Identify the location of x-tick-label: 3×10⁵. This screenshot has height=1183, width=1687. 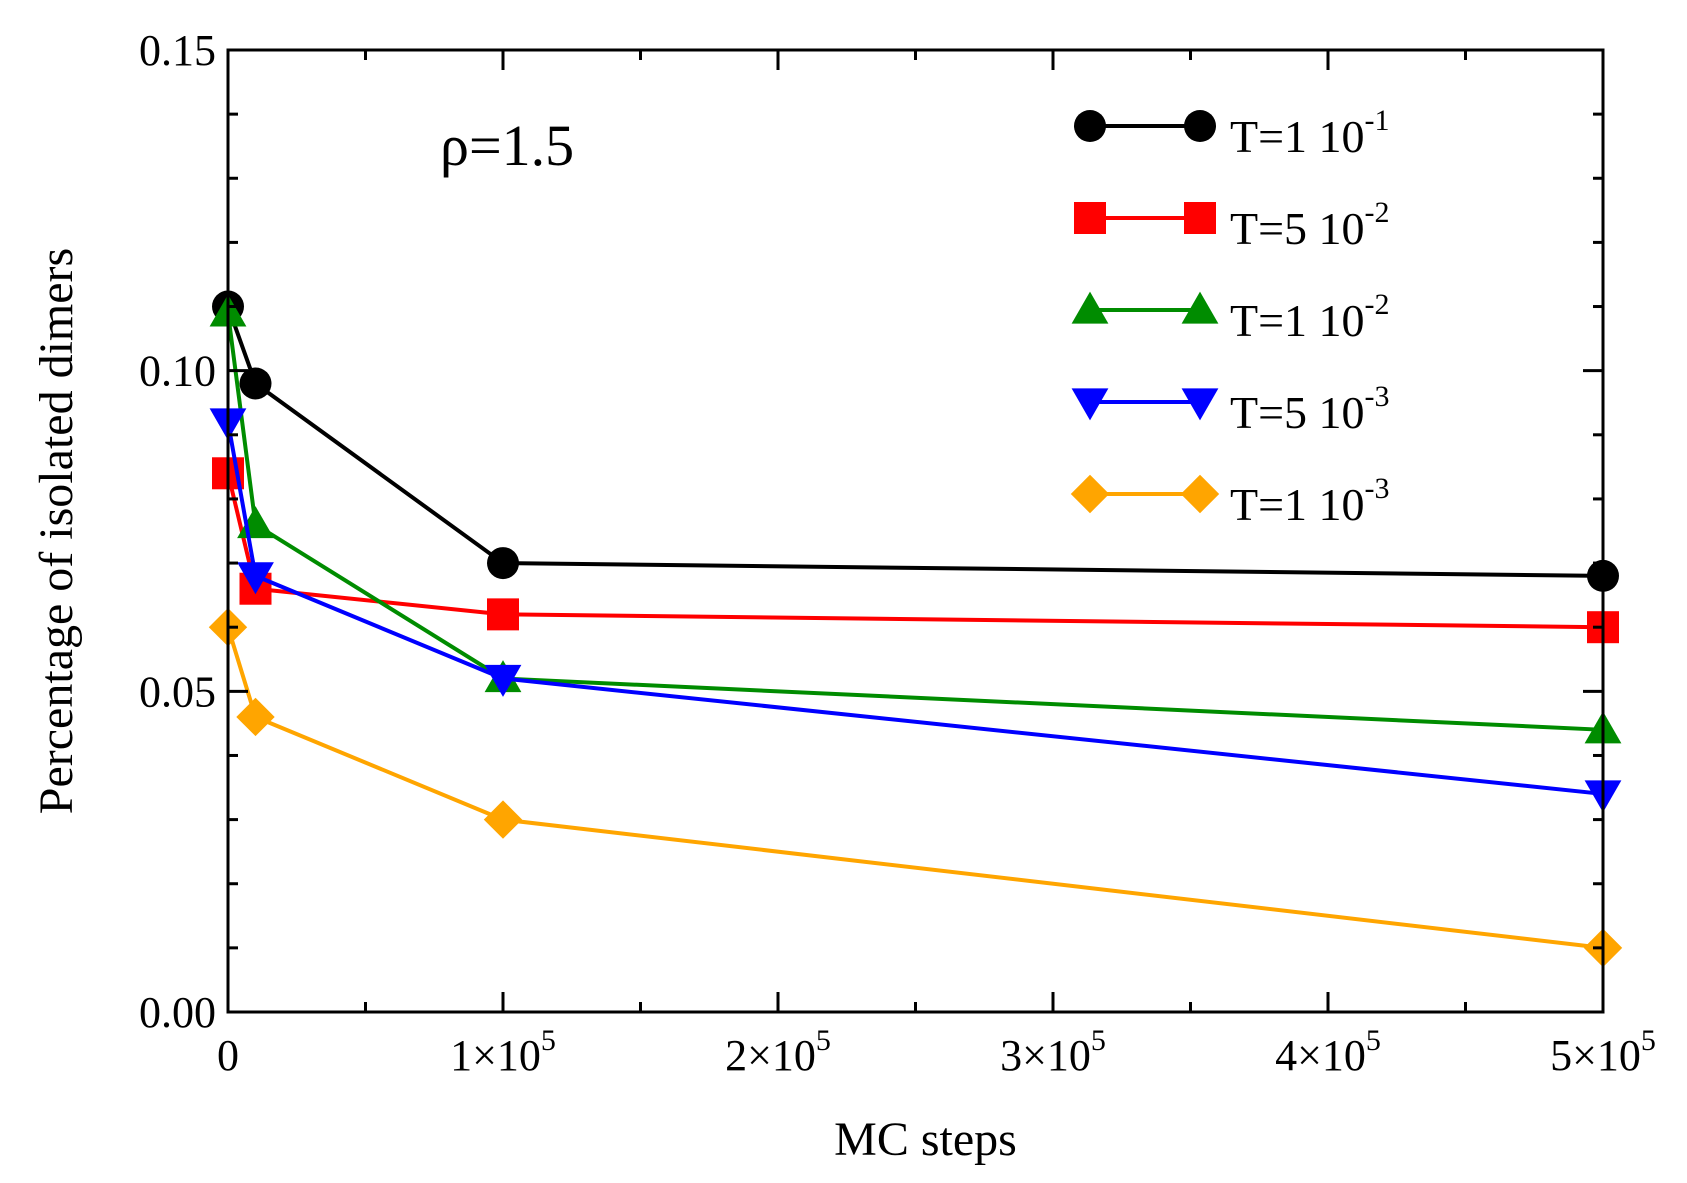
(1053, 1052).